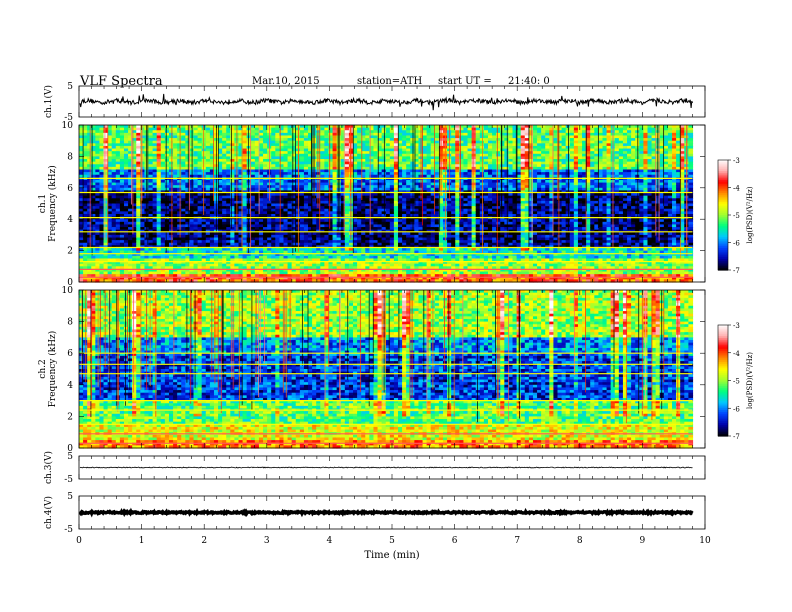 This screenshot has height=612, width=792. Describe the element at coordinates (455, 541) in the screenshot. I see `x-tick-label: 6` at that location.